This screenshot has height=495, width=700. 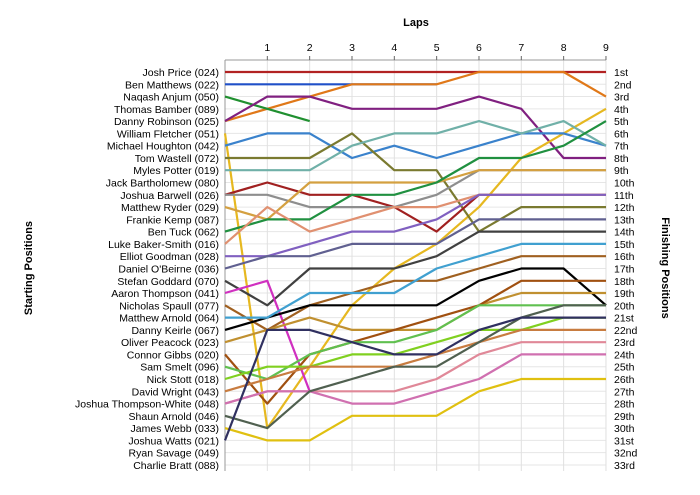 I want to click on finishing-position-label: 23rd, so click(x=624, y=343).